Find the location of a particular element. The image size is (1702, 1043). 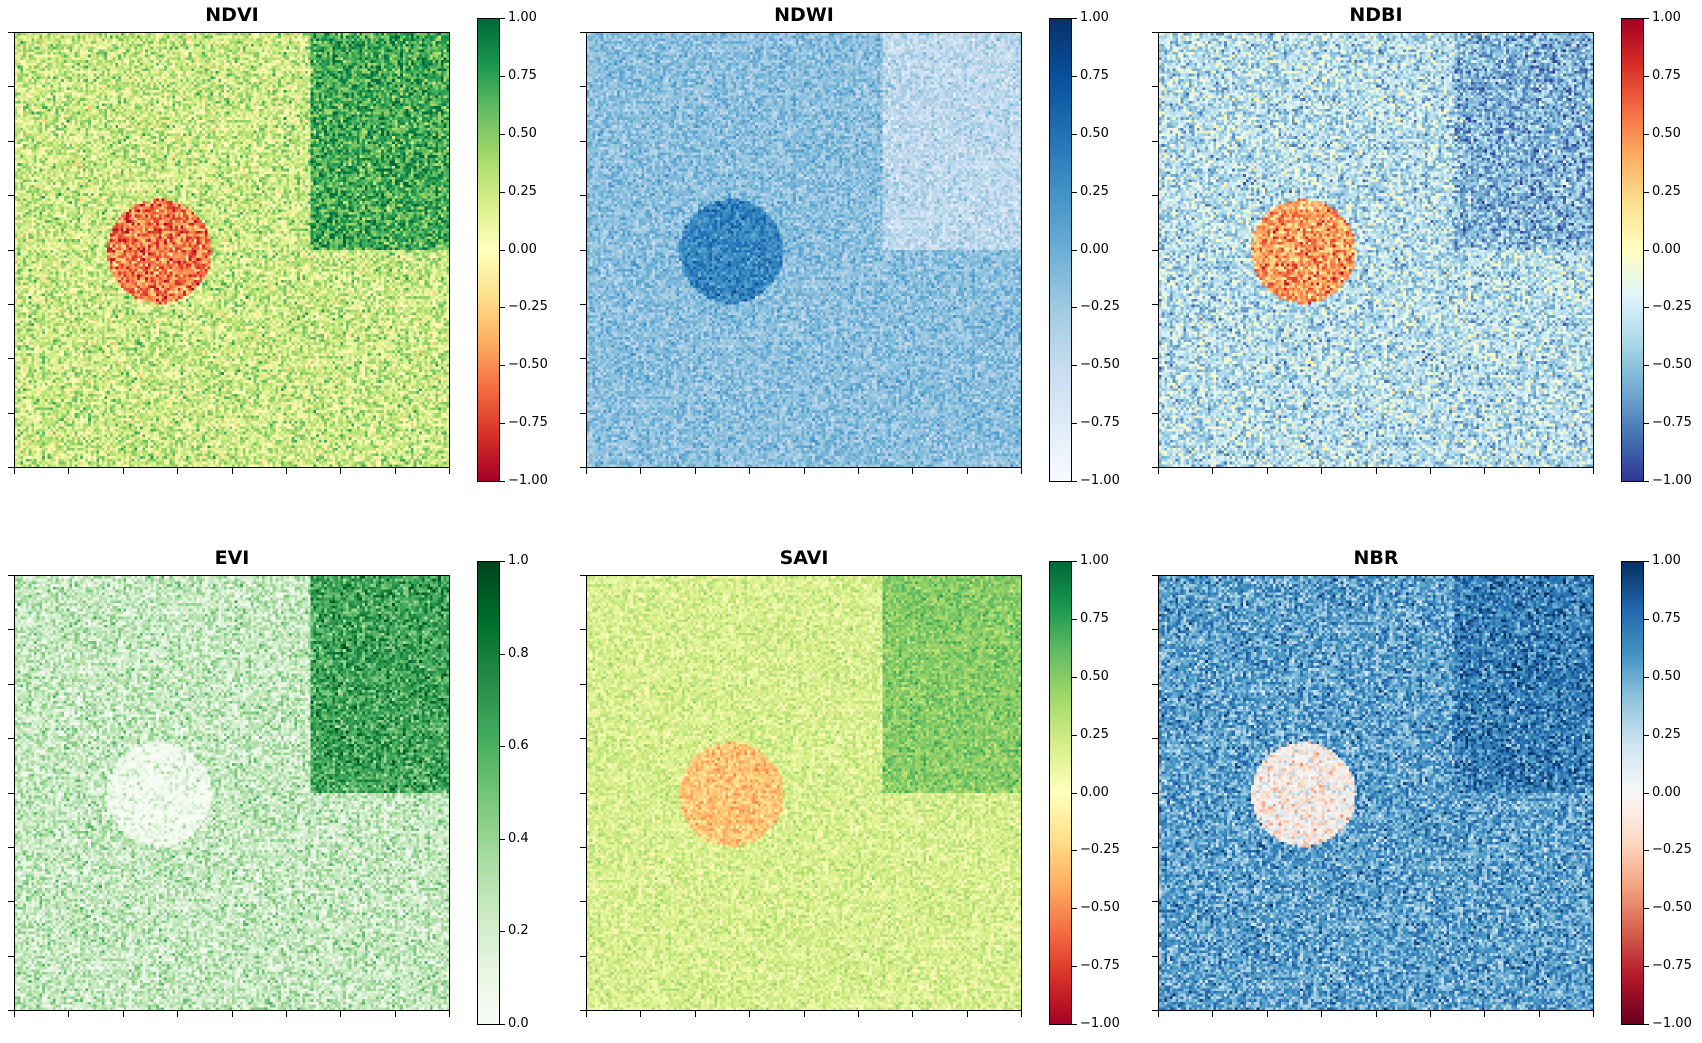

colorbar-tick-label: 1.0 is located at coordinates (518, 560).